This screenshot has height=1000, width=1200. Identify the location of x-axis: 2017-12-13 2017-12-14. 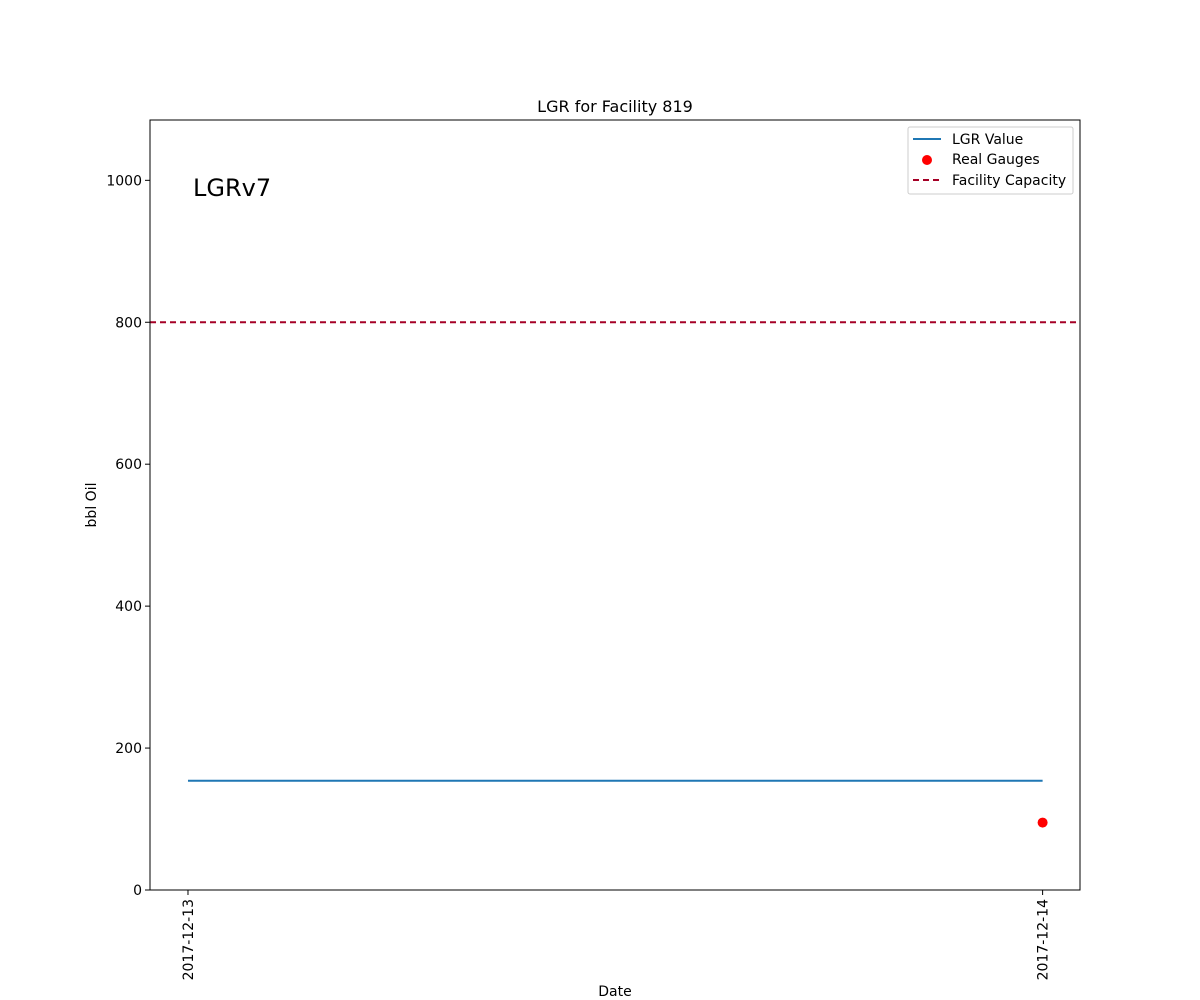
(616, 935).